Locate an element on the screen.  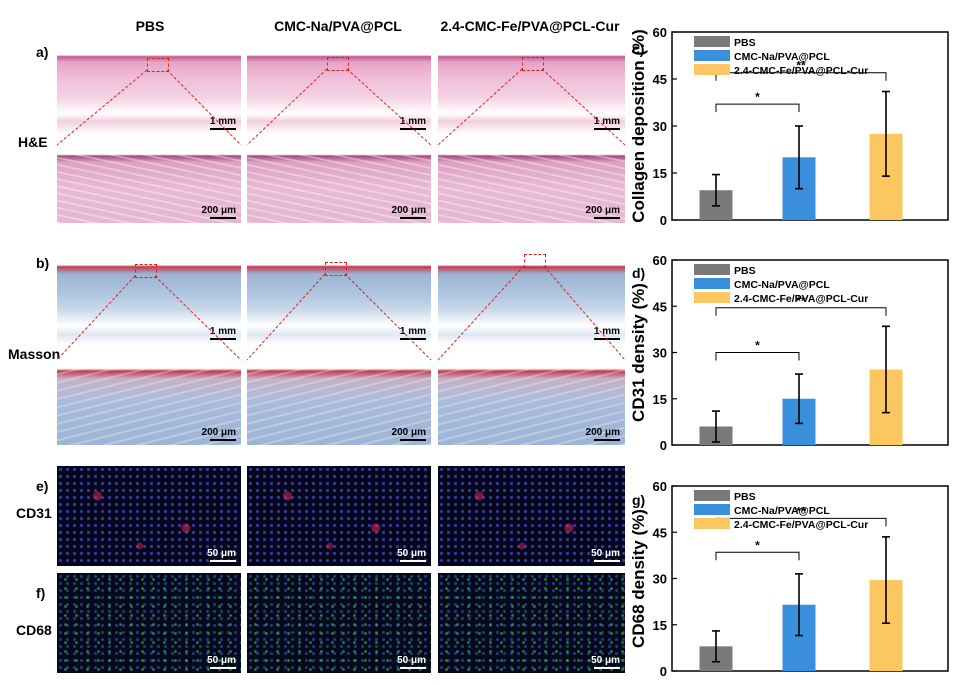
cd31-cmc-image: 50 μm is located at coordinates (339, 516).